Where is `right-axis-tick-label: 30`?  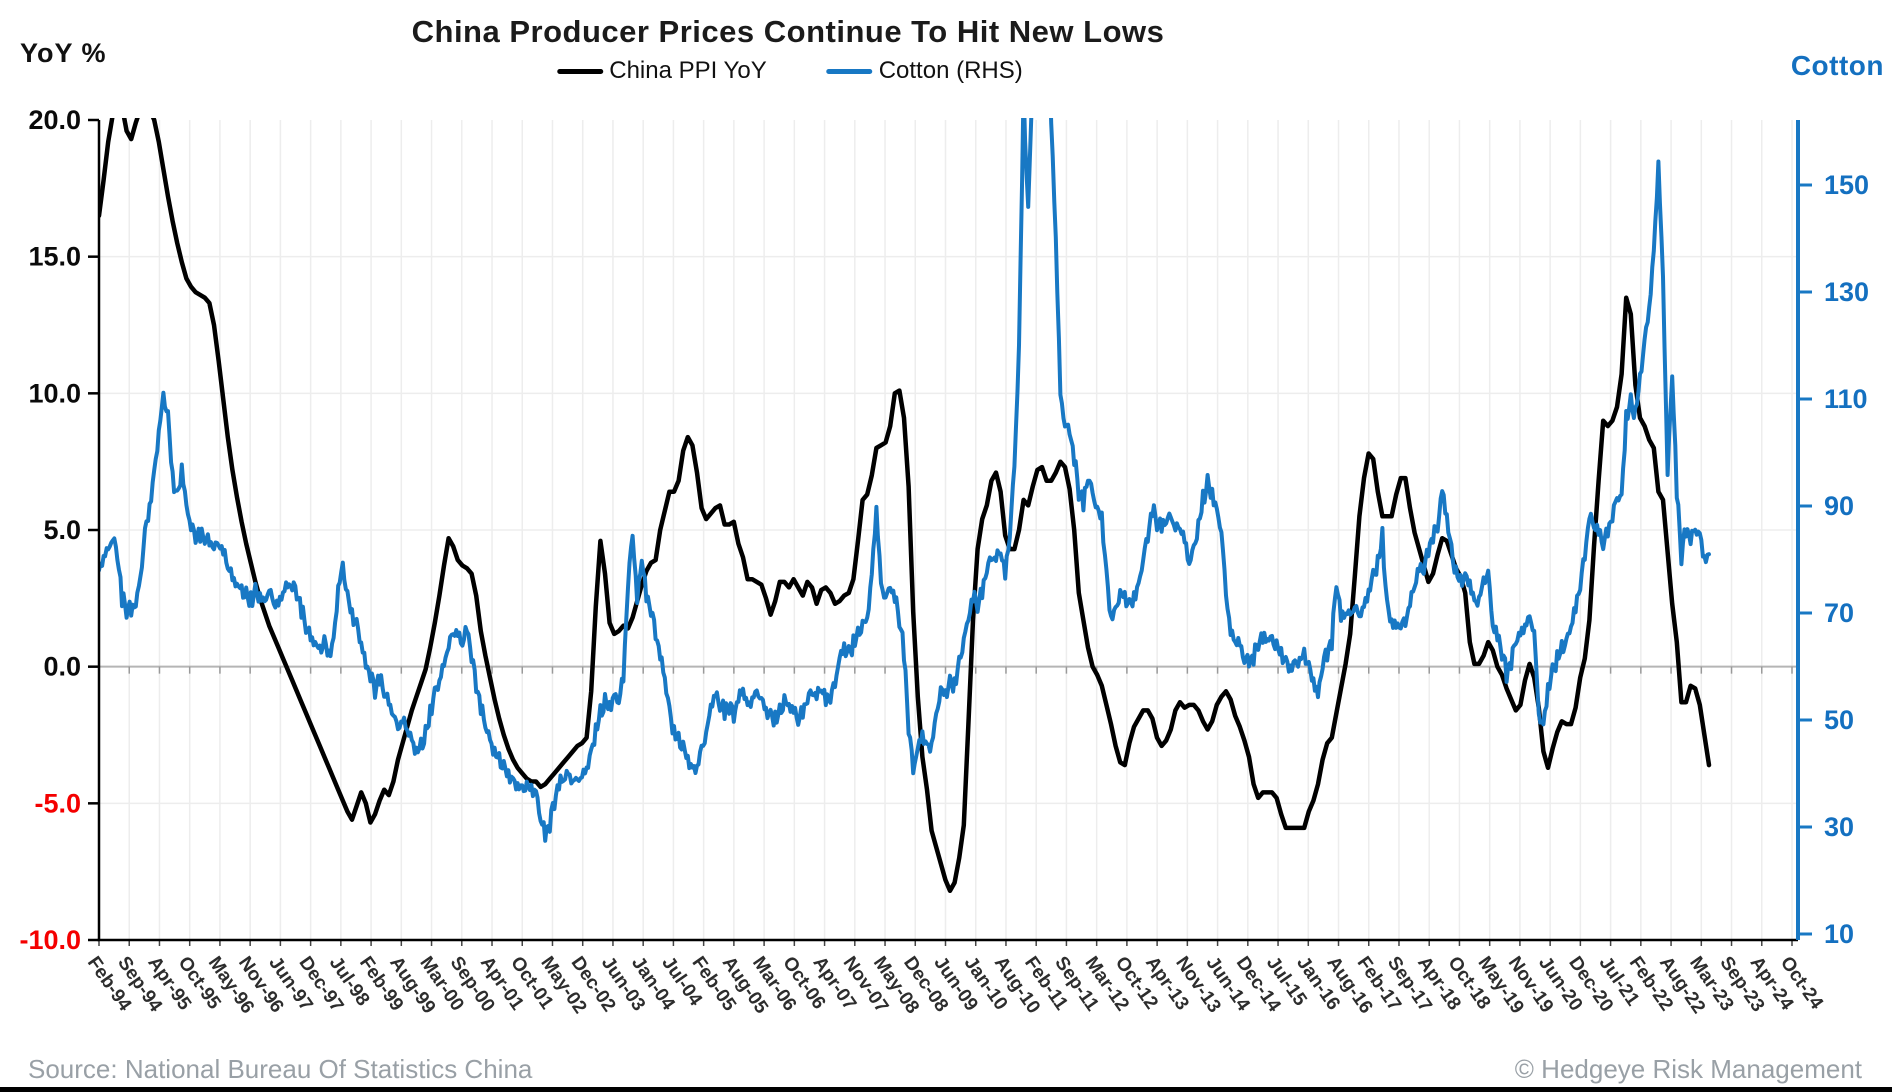 right-axis-tick-label: 30 is located at coordinates (1839, 827).